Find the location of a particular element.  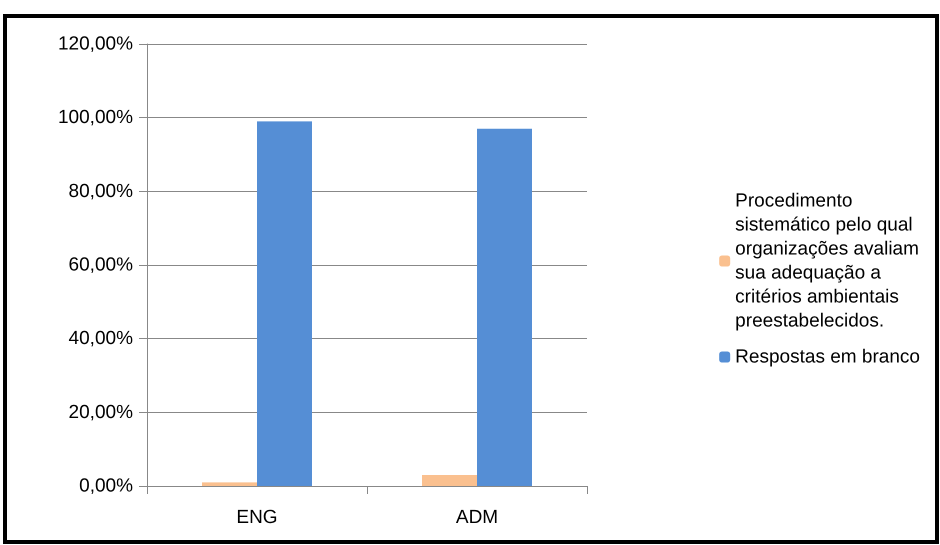

y-tick-label: 20,00% is located at coordinates (101, 412).